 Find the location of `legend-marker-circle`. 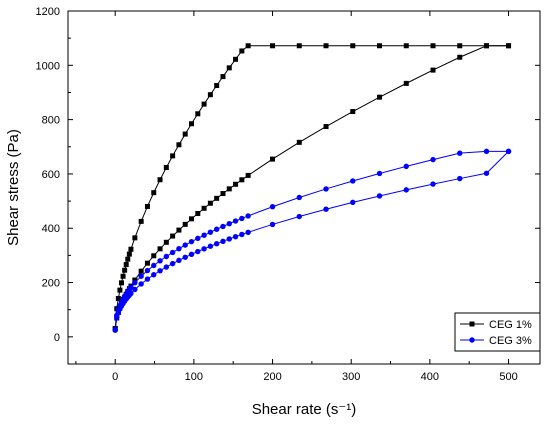

legend-marker-circle is located at coordinates (472, 340).